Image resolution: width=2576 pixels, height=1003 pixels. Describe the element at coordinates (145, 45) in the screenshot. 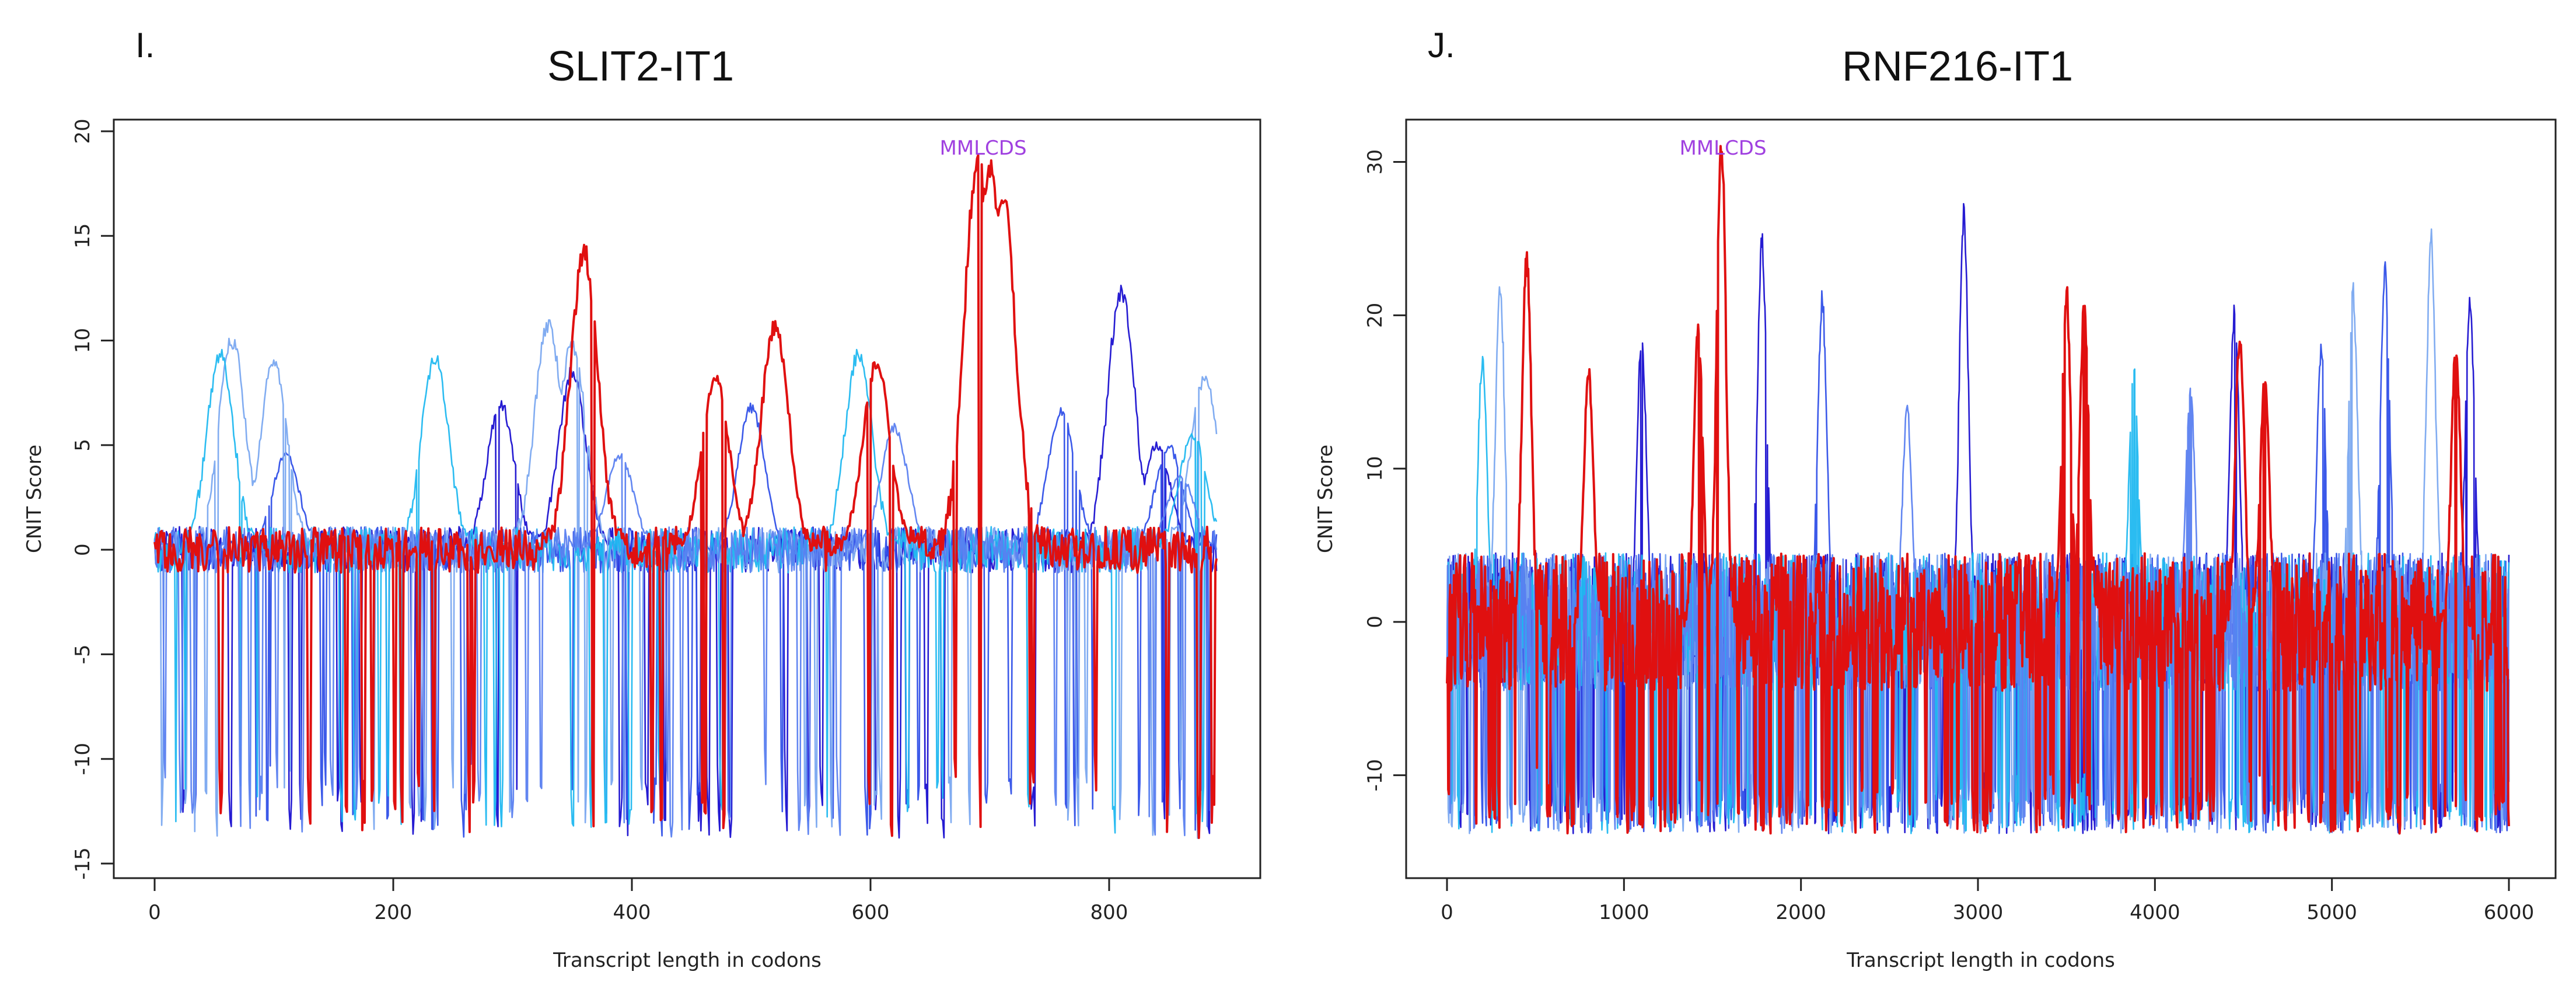

I see `panel-label: I.` at that location.